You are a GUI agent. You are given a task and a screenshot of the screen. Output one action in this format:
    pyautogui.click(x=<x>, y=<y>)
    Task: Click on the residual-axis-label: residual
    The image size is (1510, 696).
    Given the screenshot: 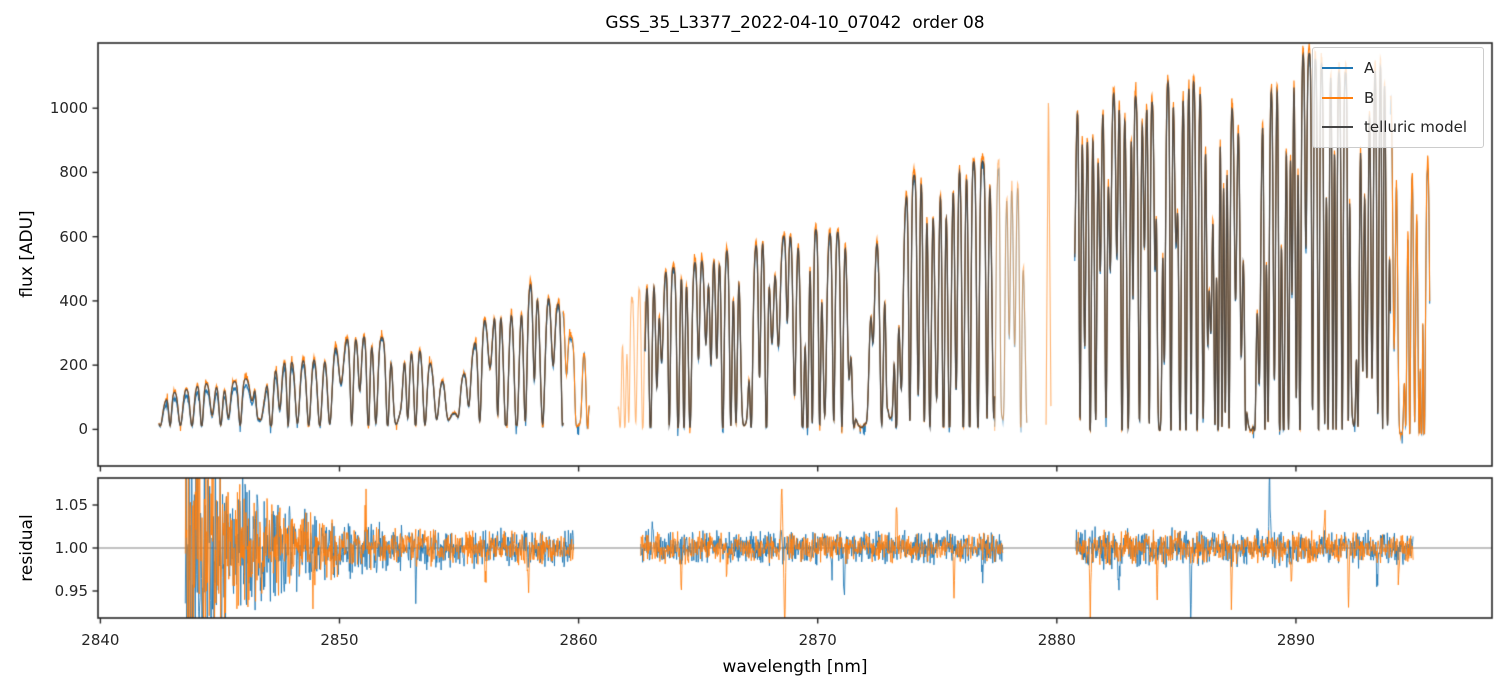 What is the action you would take?
    pyautogui.click(x=27, y=548)
    